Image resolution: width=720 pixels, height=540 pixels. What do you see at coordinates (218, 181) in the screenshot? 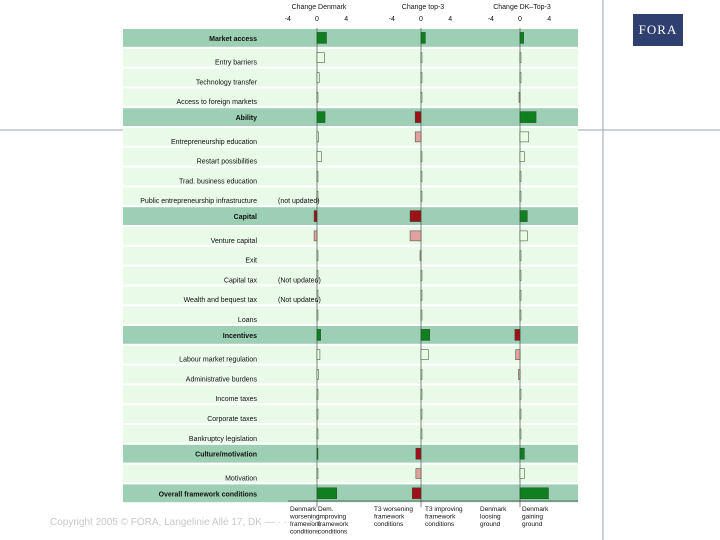
I see `row-label: Trad. business education` at bounding box center [218, 181].